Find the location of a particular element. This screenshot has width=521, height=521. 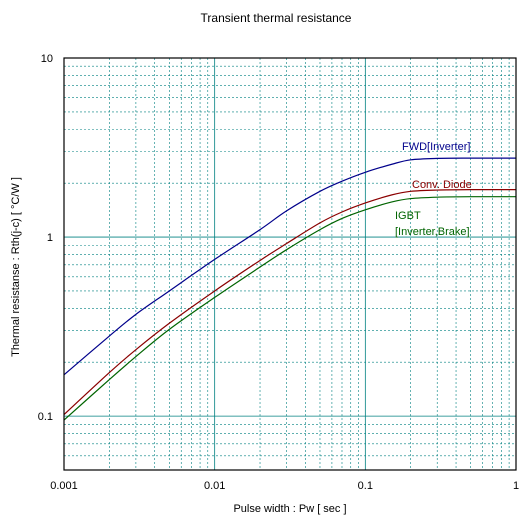

series-label-2: IGBT is located at coordinates (408, 216).